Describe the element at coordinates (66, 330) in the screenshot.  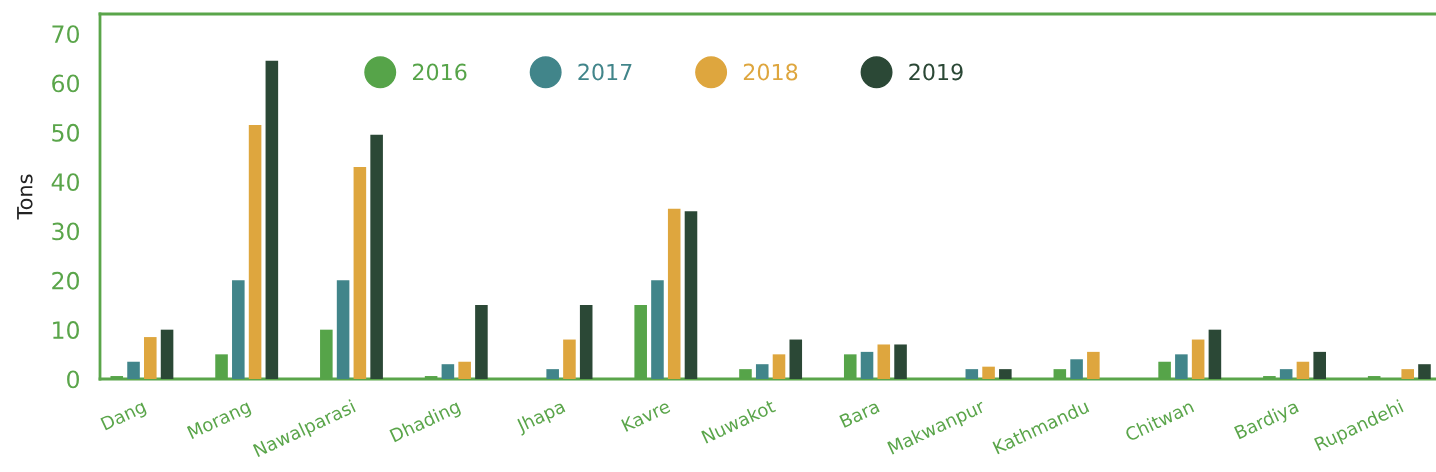
I see `y-tick-label: 10` at that location.